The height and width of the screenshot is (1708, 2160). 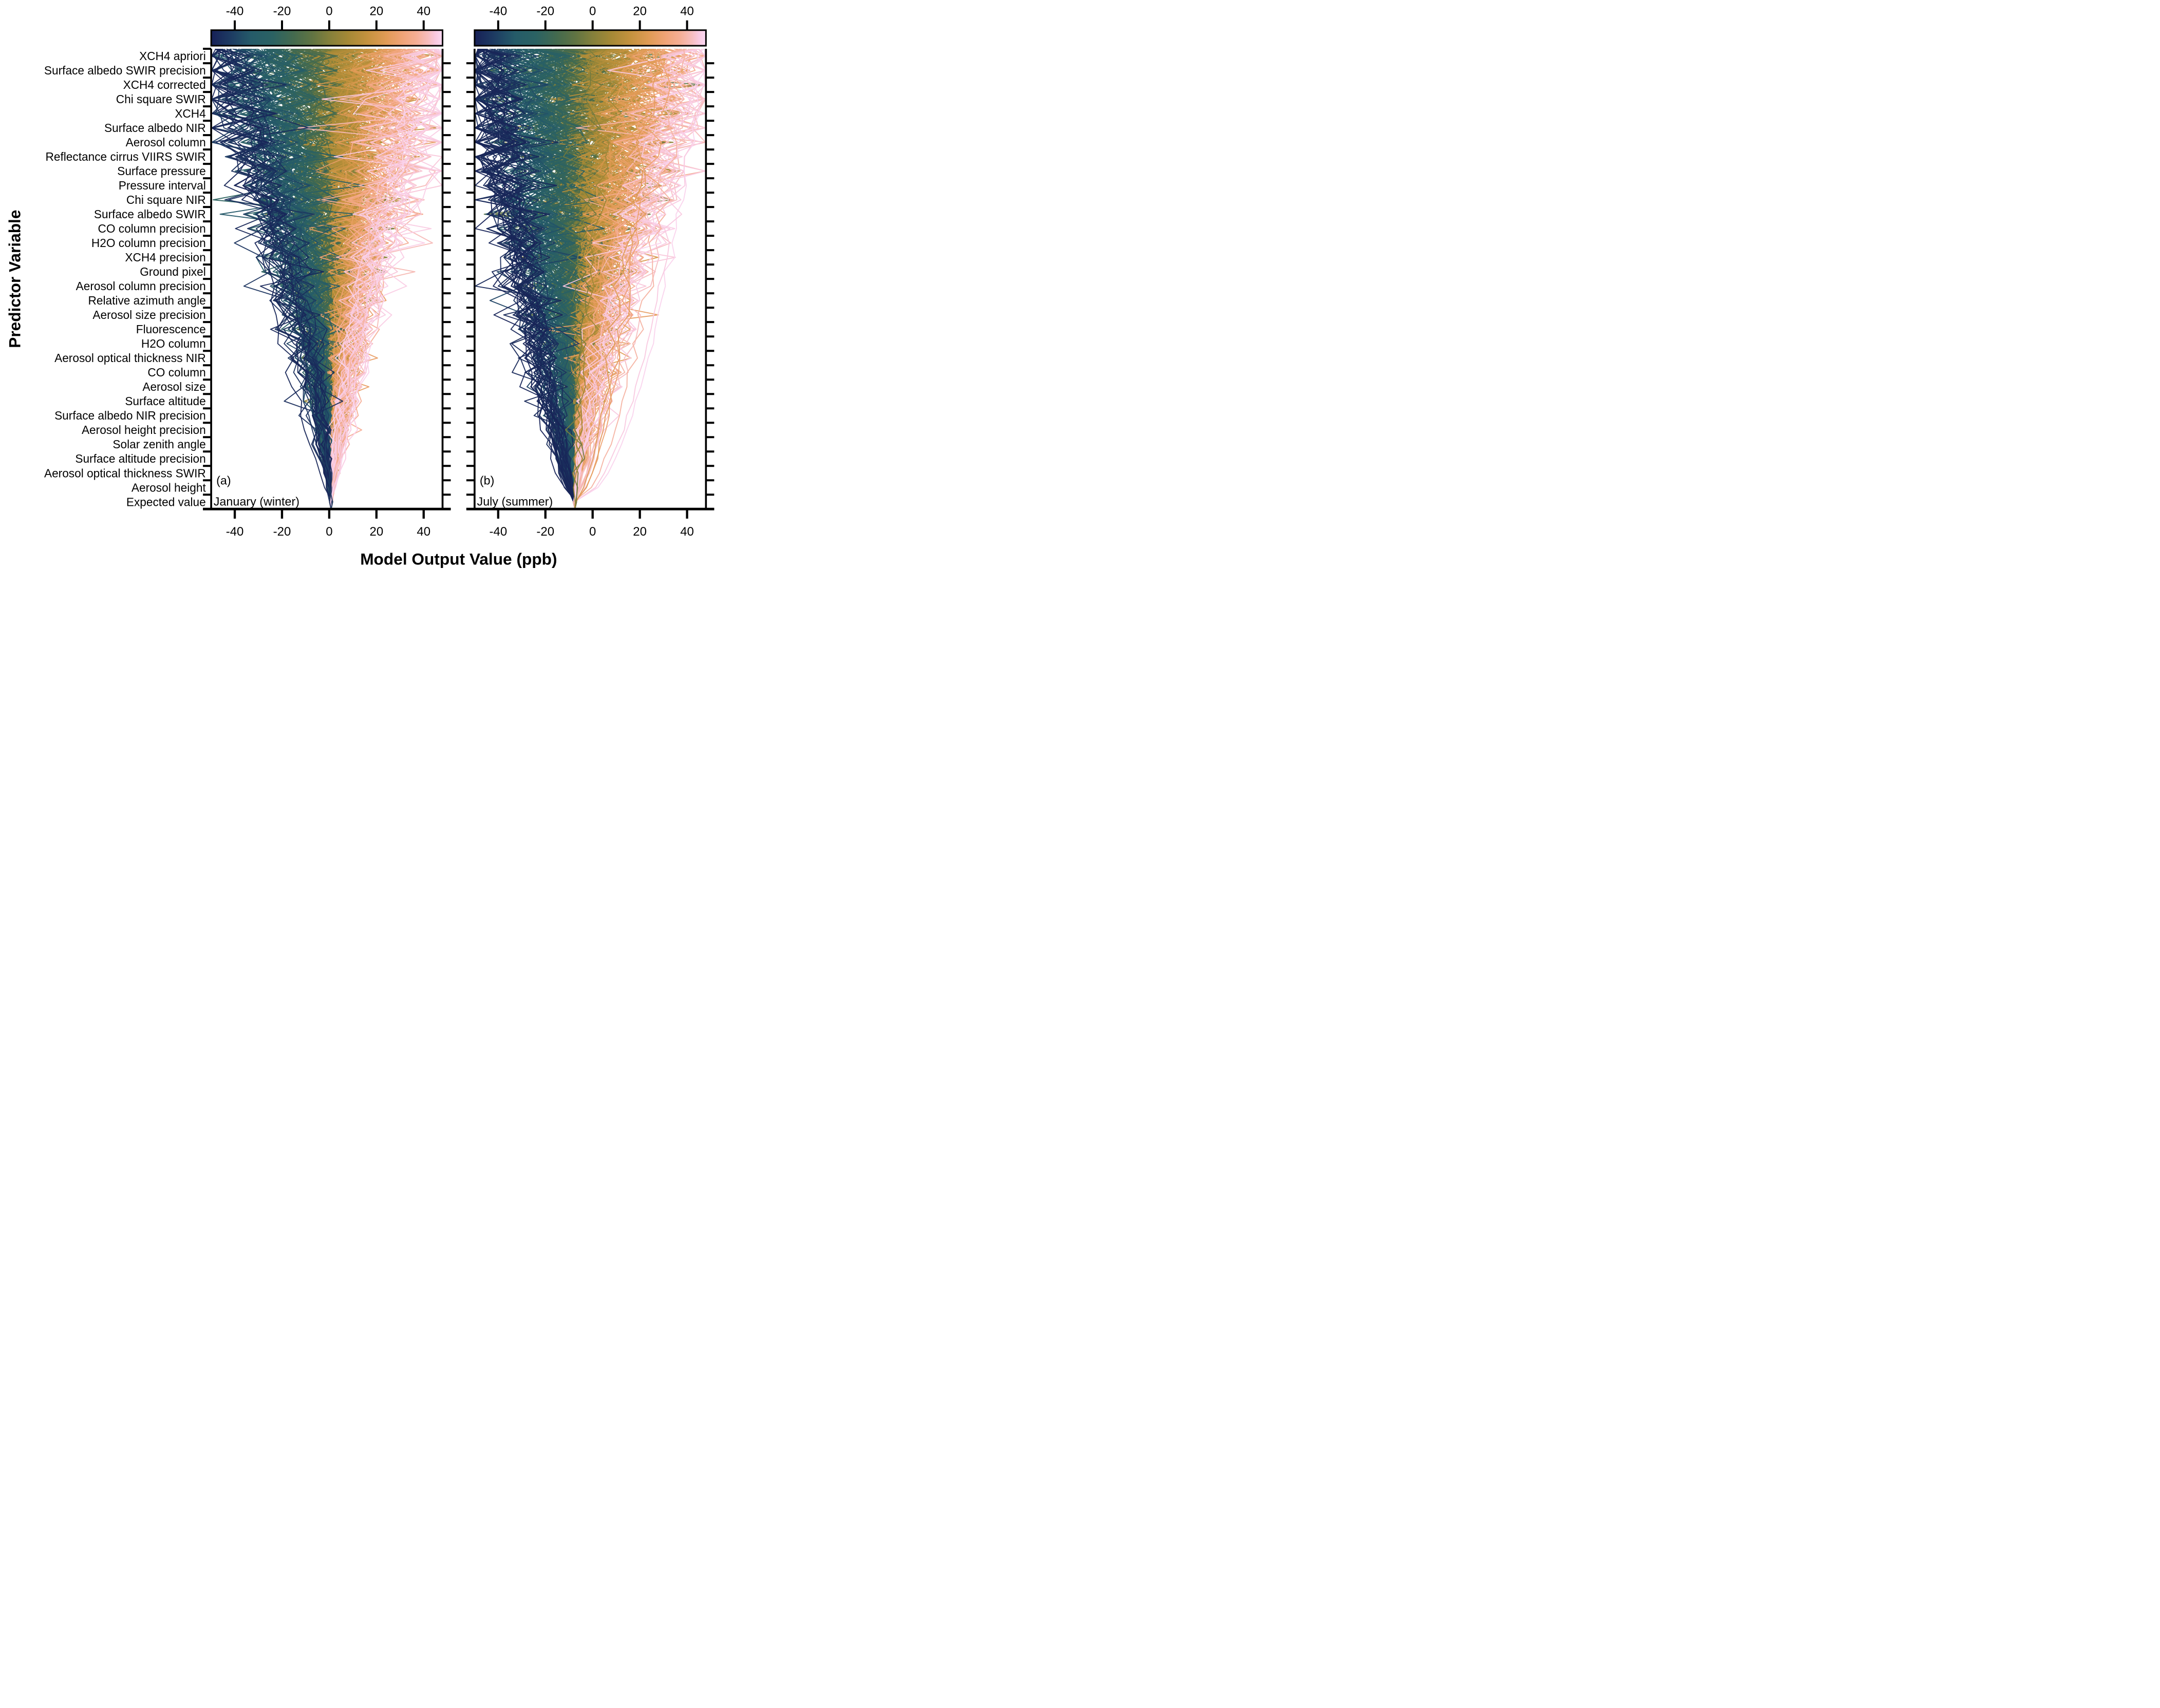 What do you see at coordinates (125, 473) in the screenshot?
I see `y-tick-label: Aerosol optical thickness SWIR` at bounding box center [125, 473].